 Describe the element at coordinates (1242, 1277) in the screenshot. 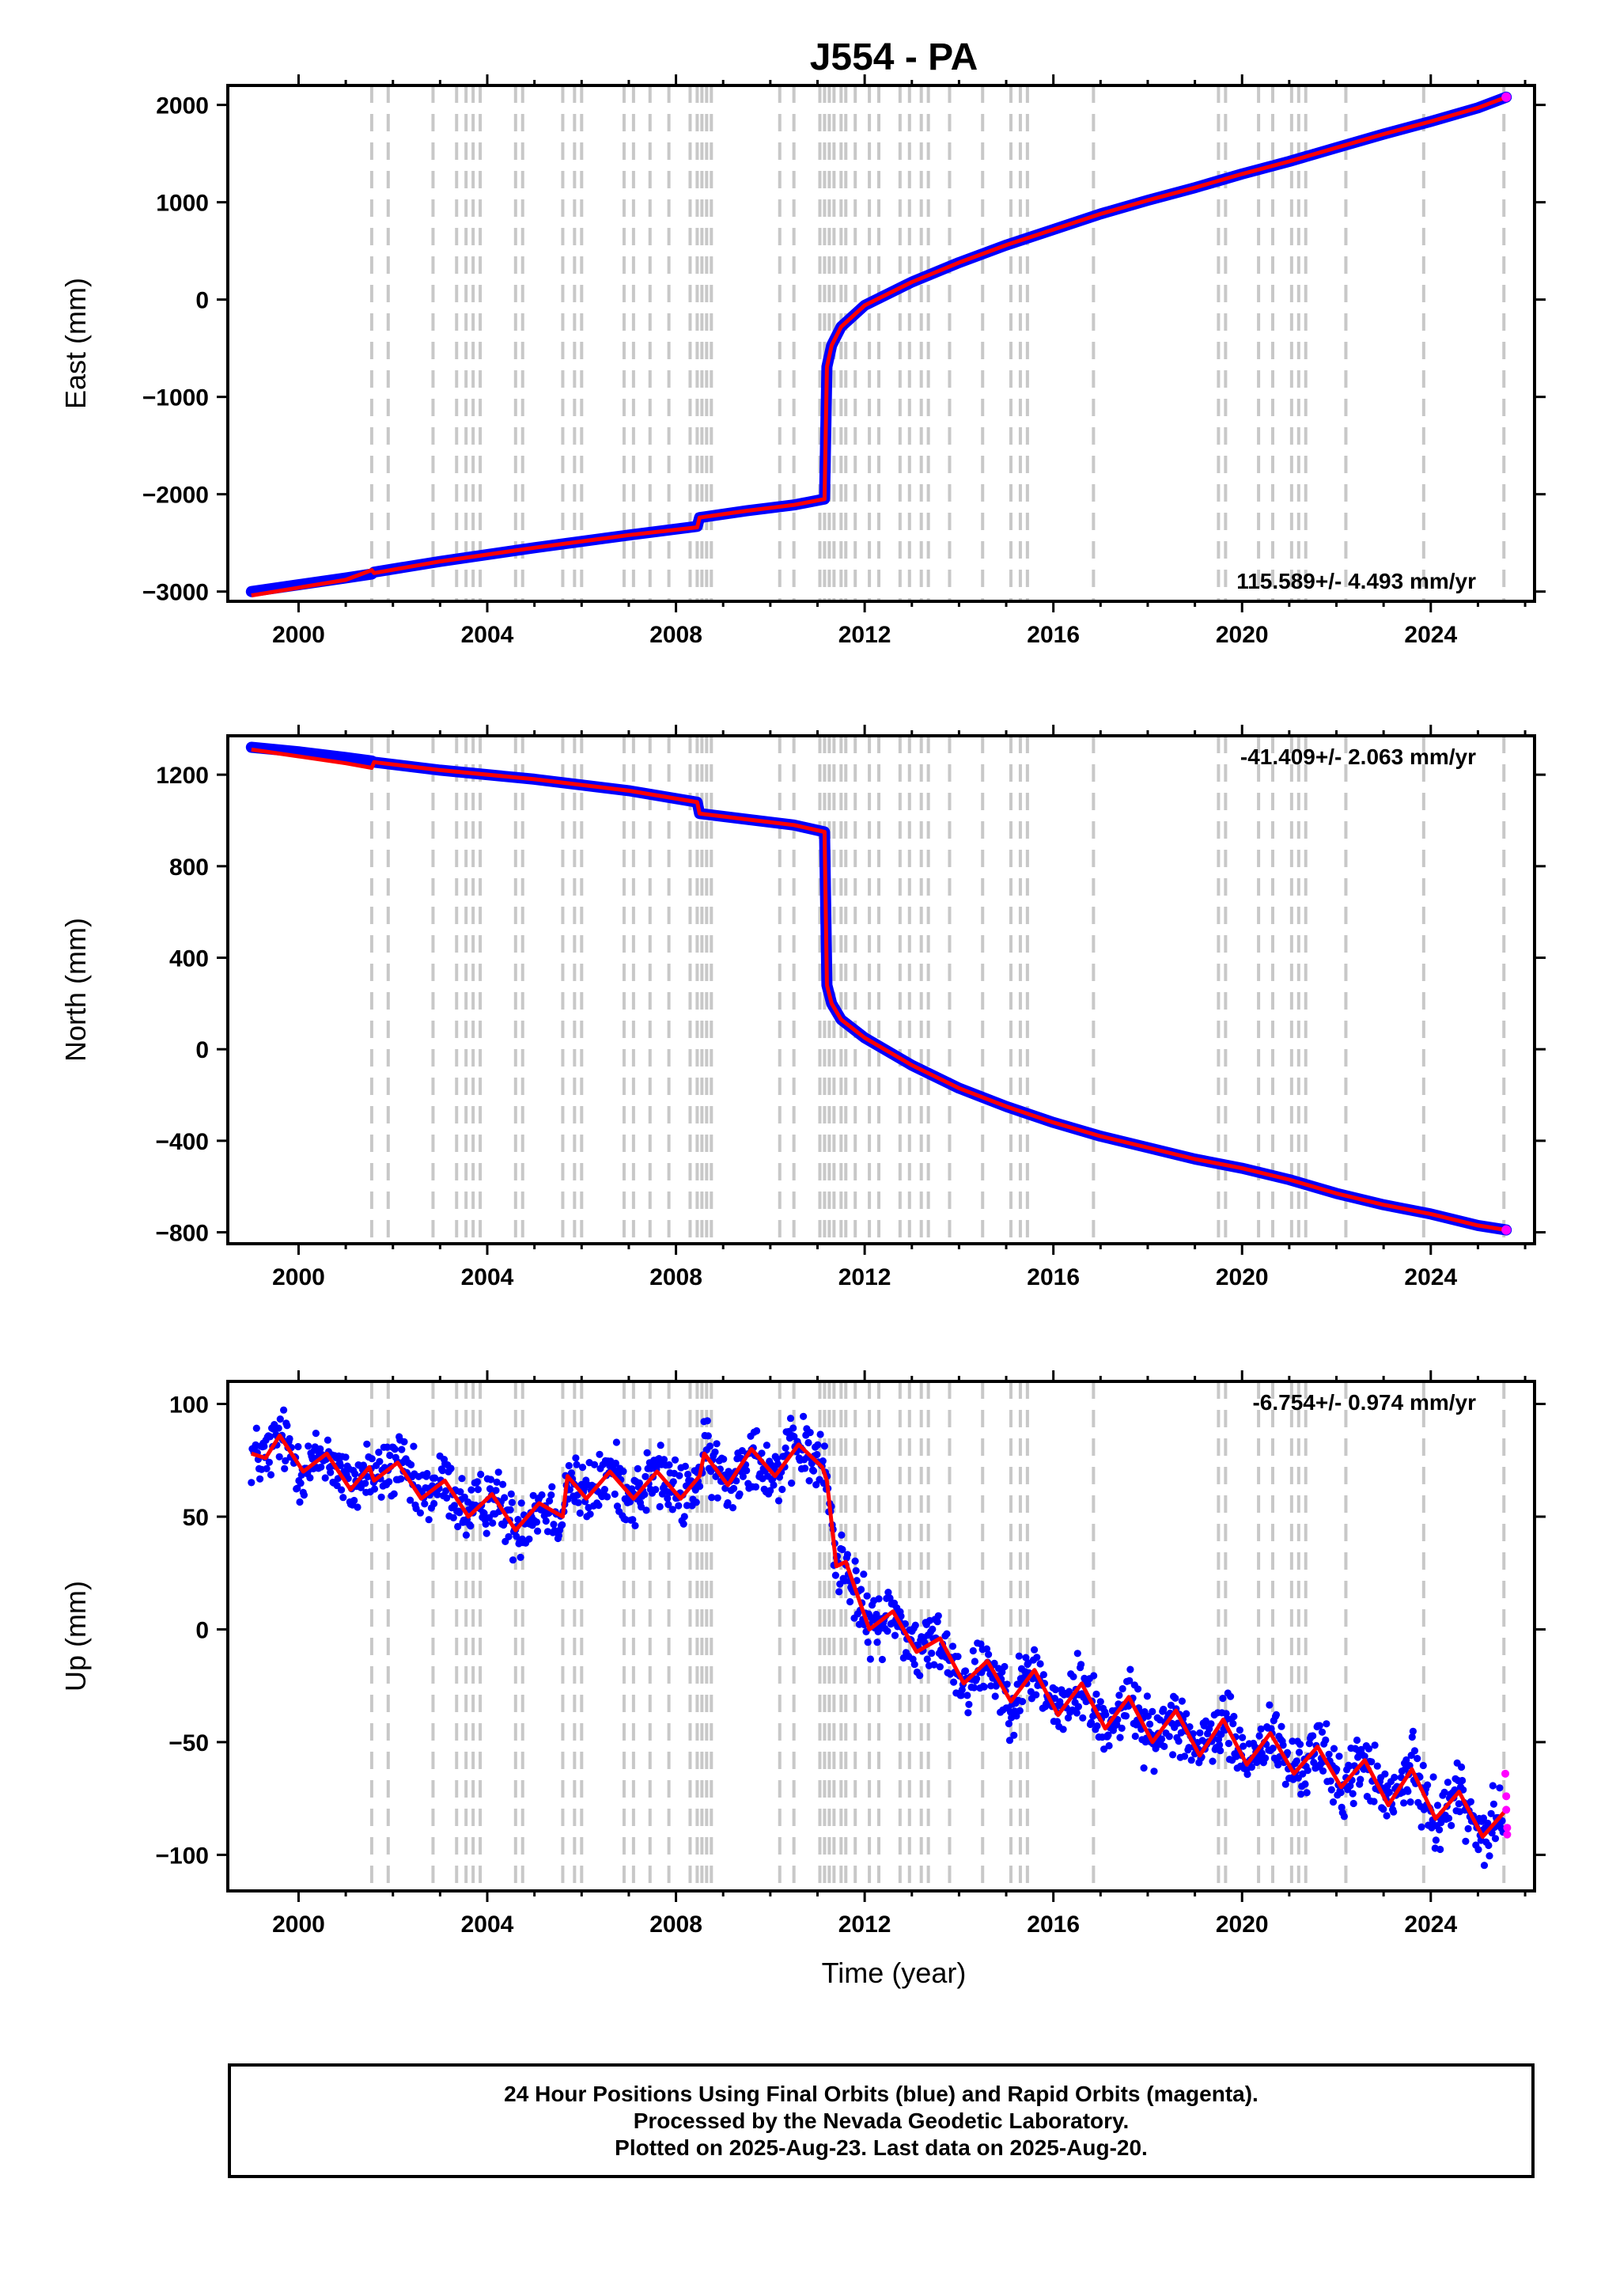

I see `x-tick-label: 2020` at that location.